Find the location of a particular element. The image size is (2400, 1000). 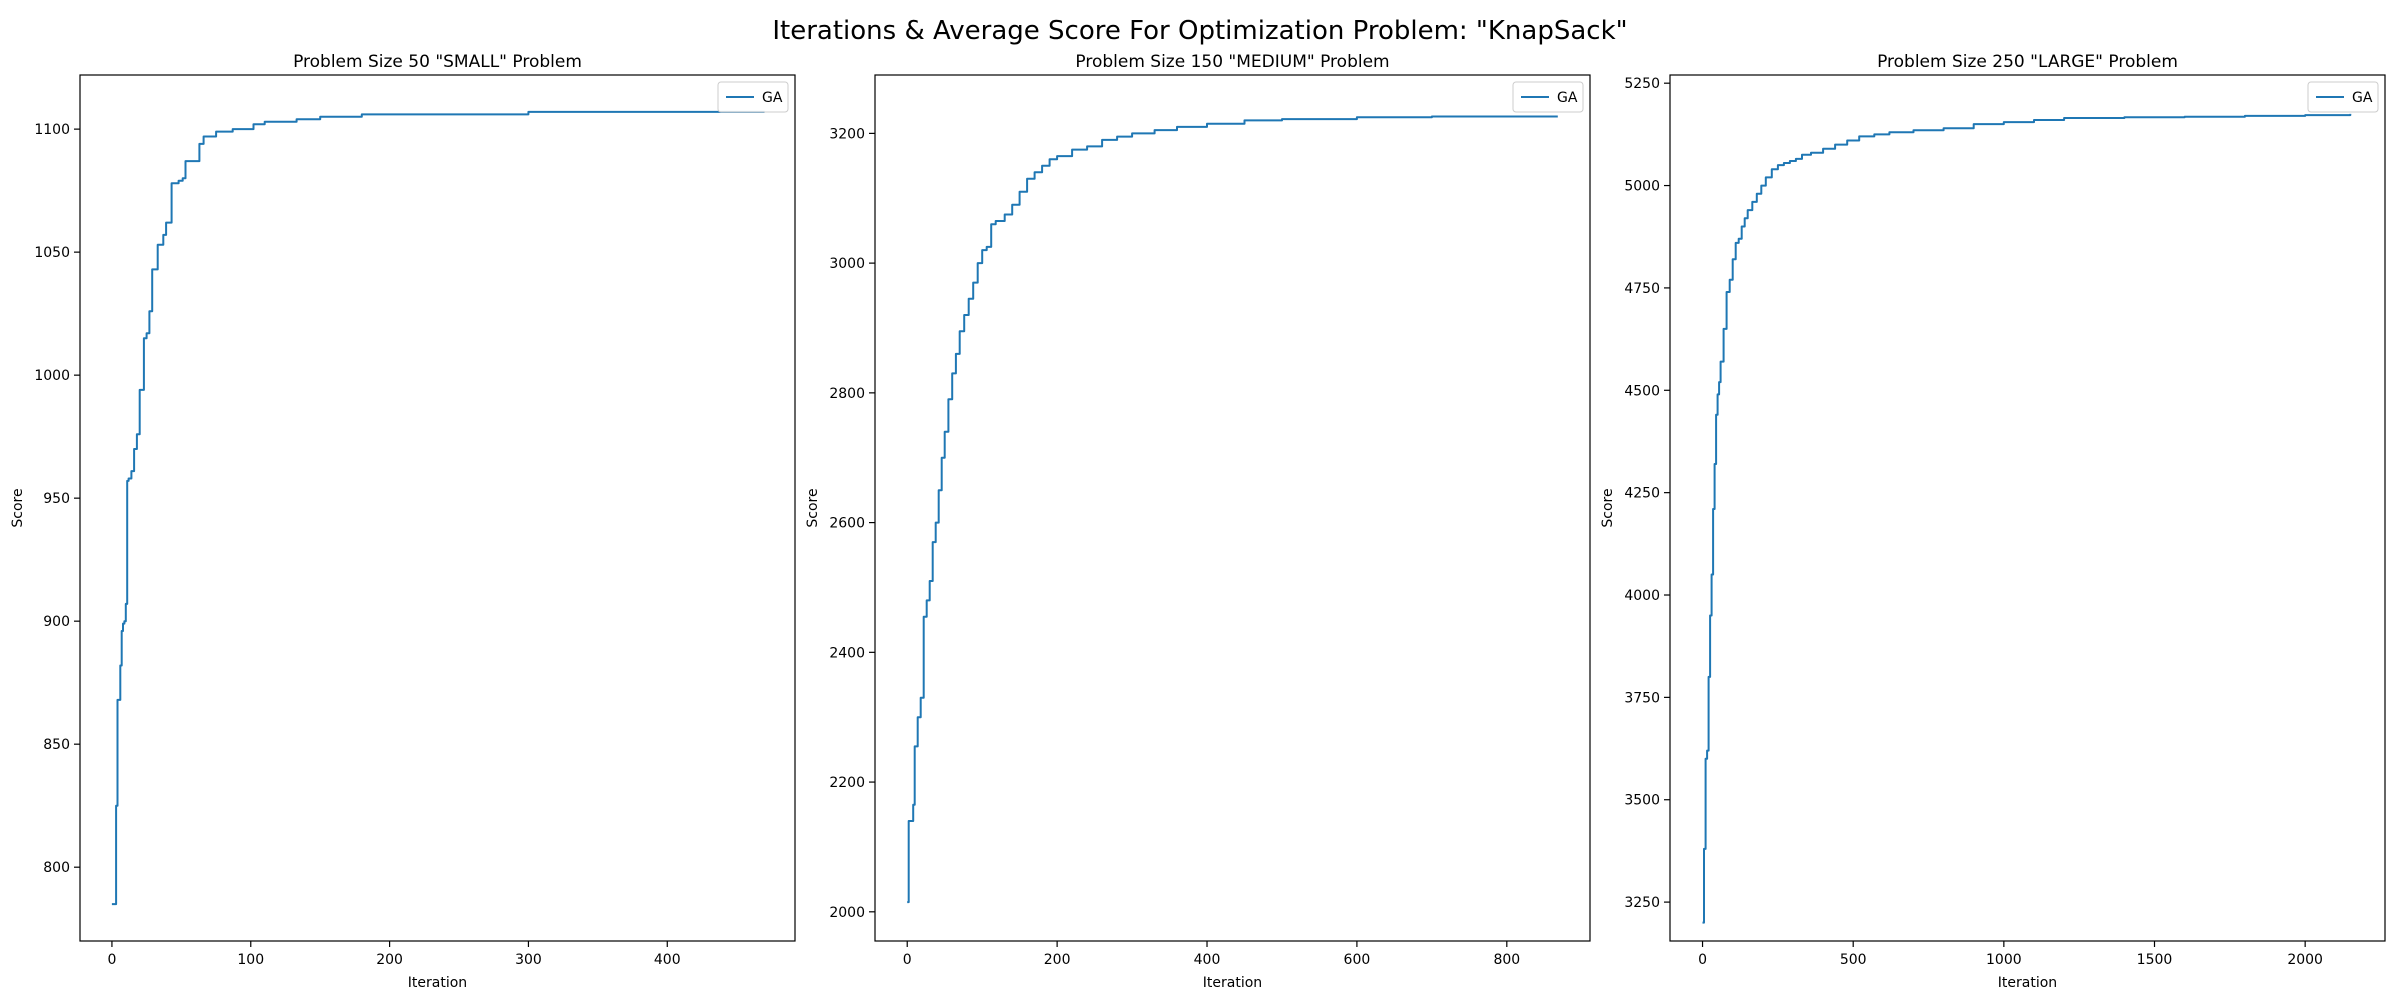

y-tick-label: 2000 is located at coordinates (847, 913).